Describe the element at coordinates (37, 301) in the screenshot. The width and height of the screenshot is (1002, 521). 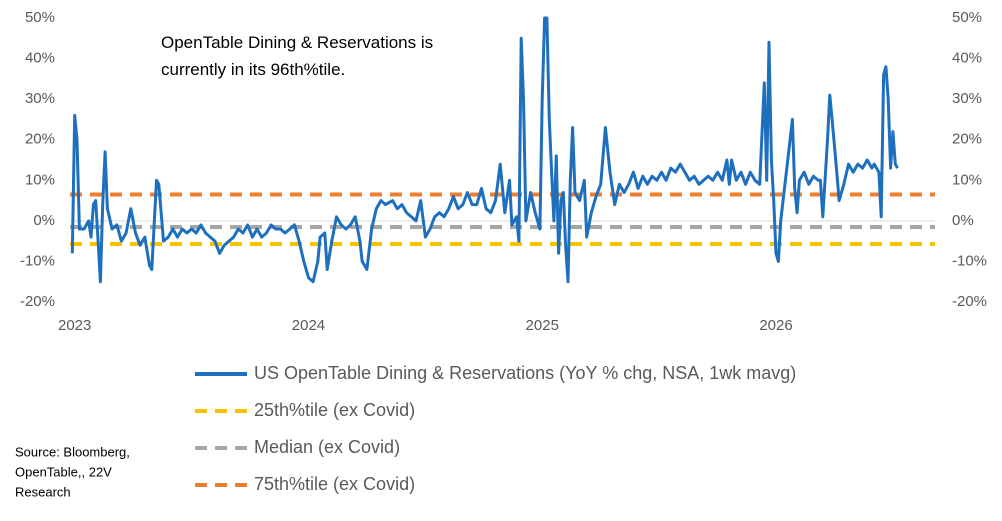
I see `y-tick-label: -20%` at that location.